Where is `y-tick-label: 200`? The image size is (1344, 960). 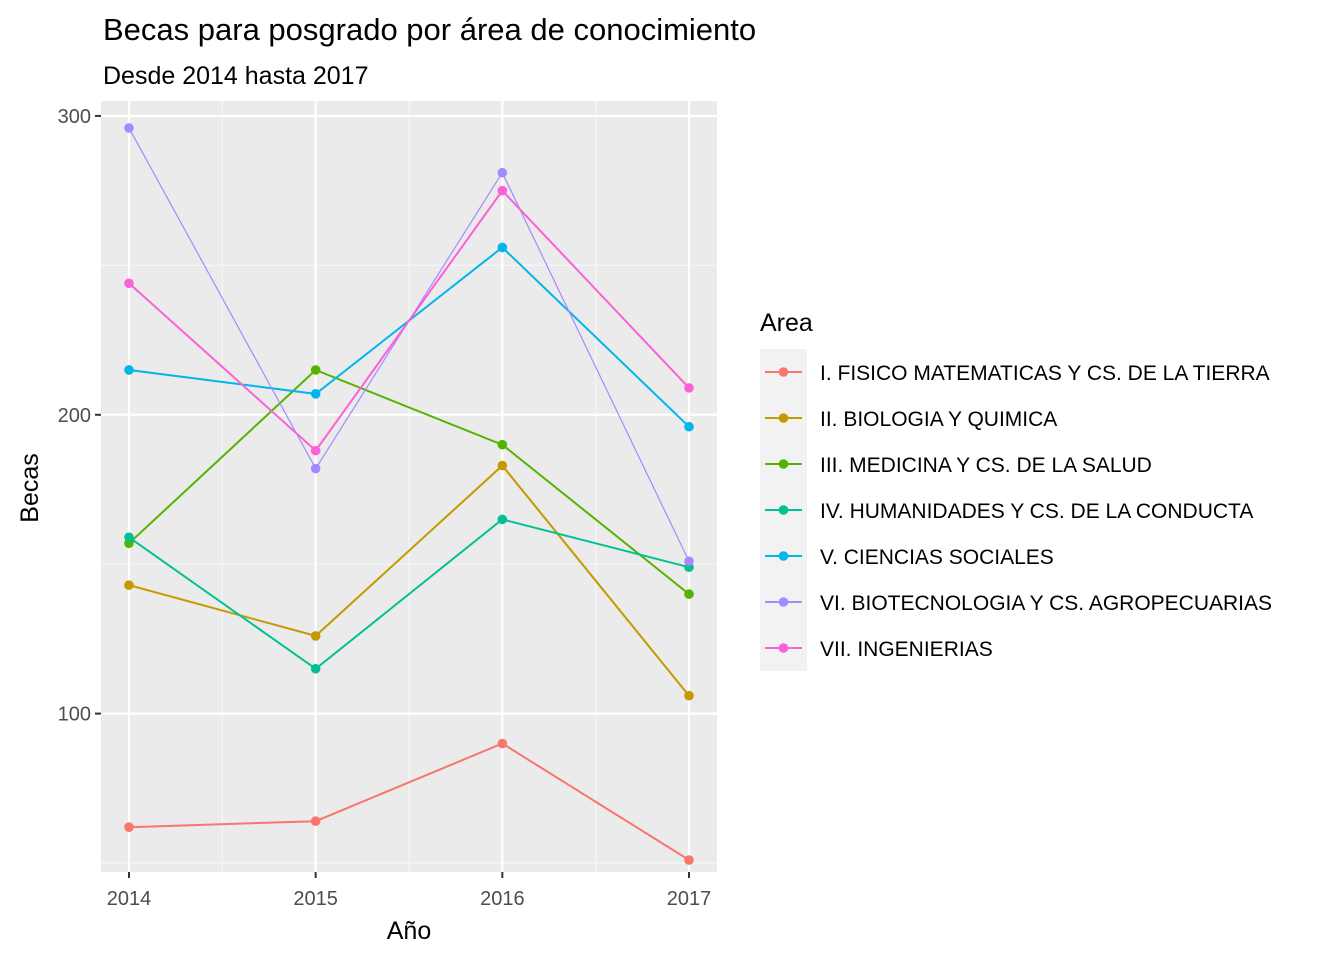 y-tick-label: 200 is located at coordinates (74, 416).